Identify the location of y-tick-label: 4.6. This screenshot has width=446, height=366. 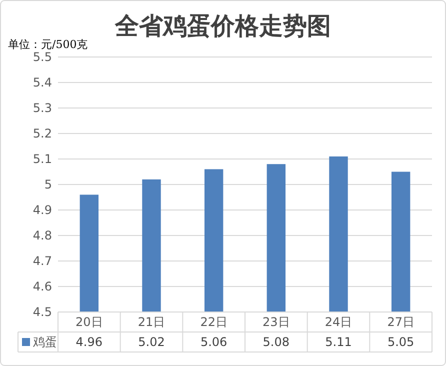
(42, 287).